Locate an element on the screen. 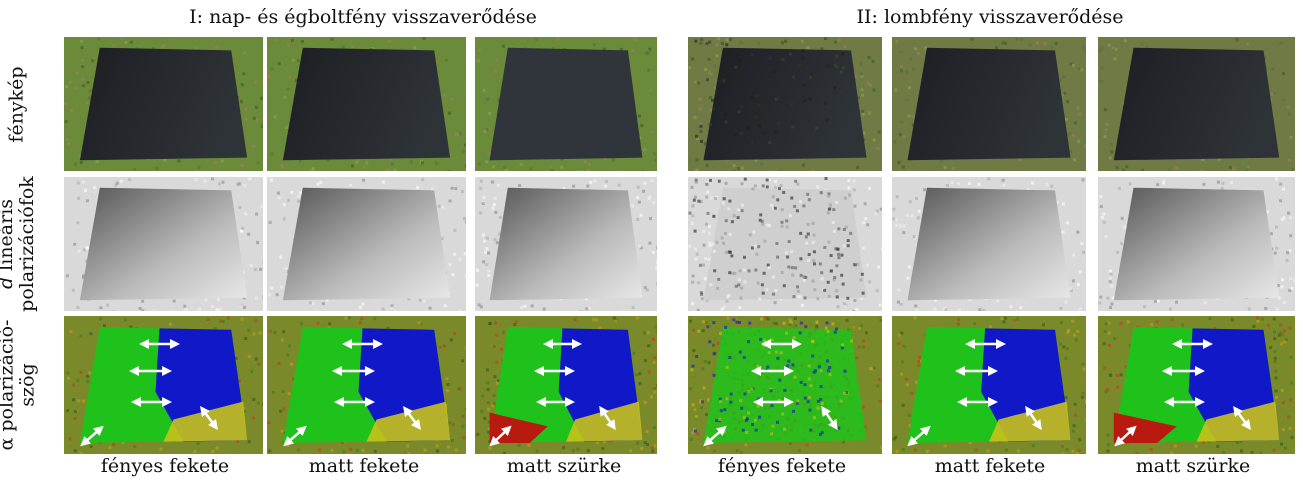  row-label-photo-text: fénykép is located at coordinates (16, 104).